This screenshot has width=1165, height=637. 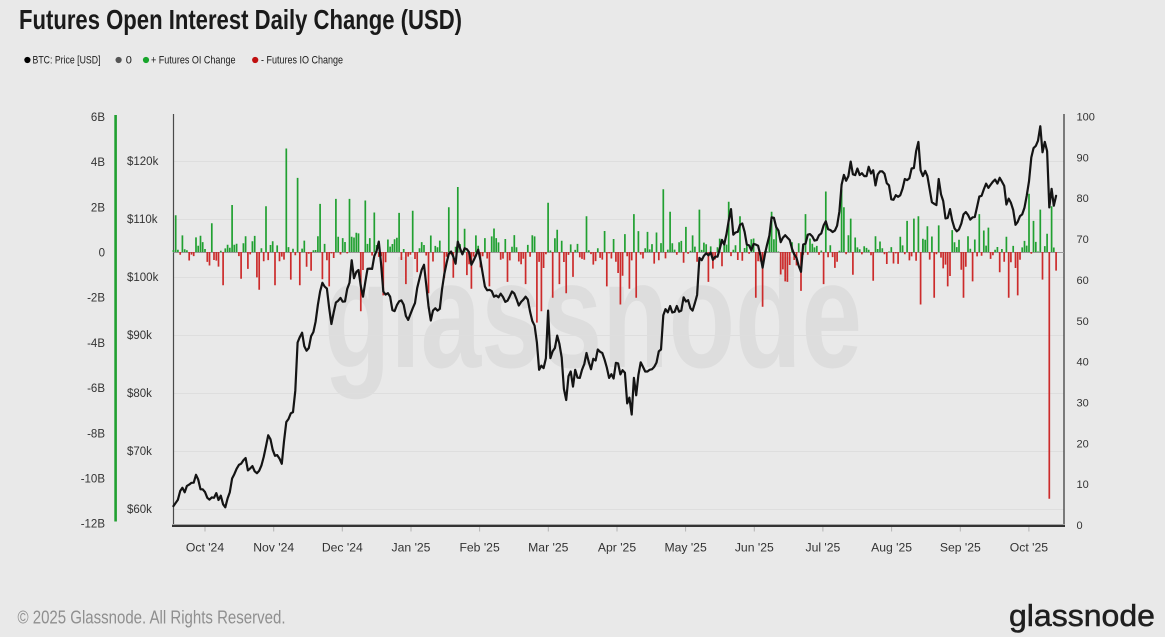 What do you see at coordinates (1083, 281) in the screenshot?
I see `svg-text: 60` at bounding box center [1083, 281].